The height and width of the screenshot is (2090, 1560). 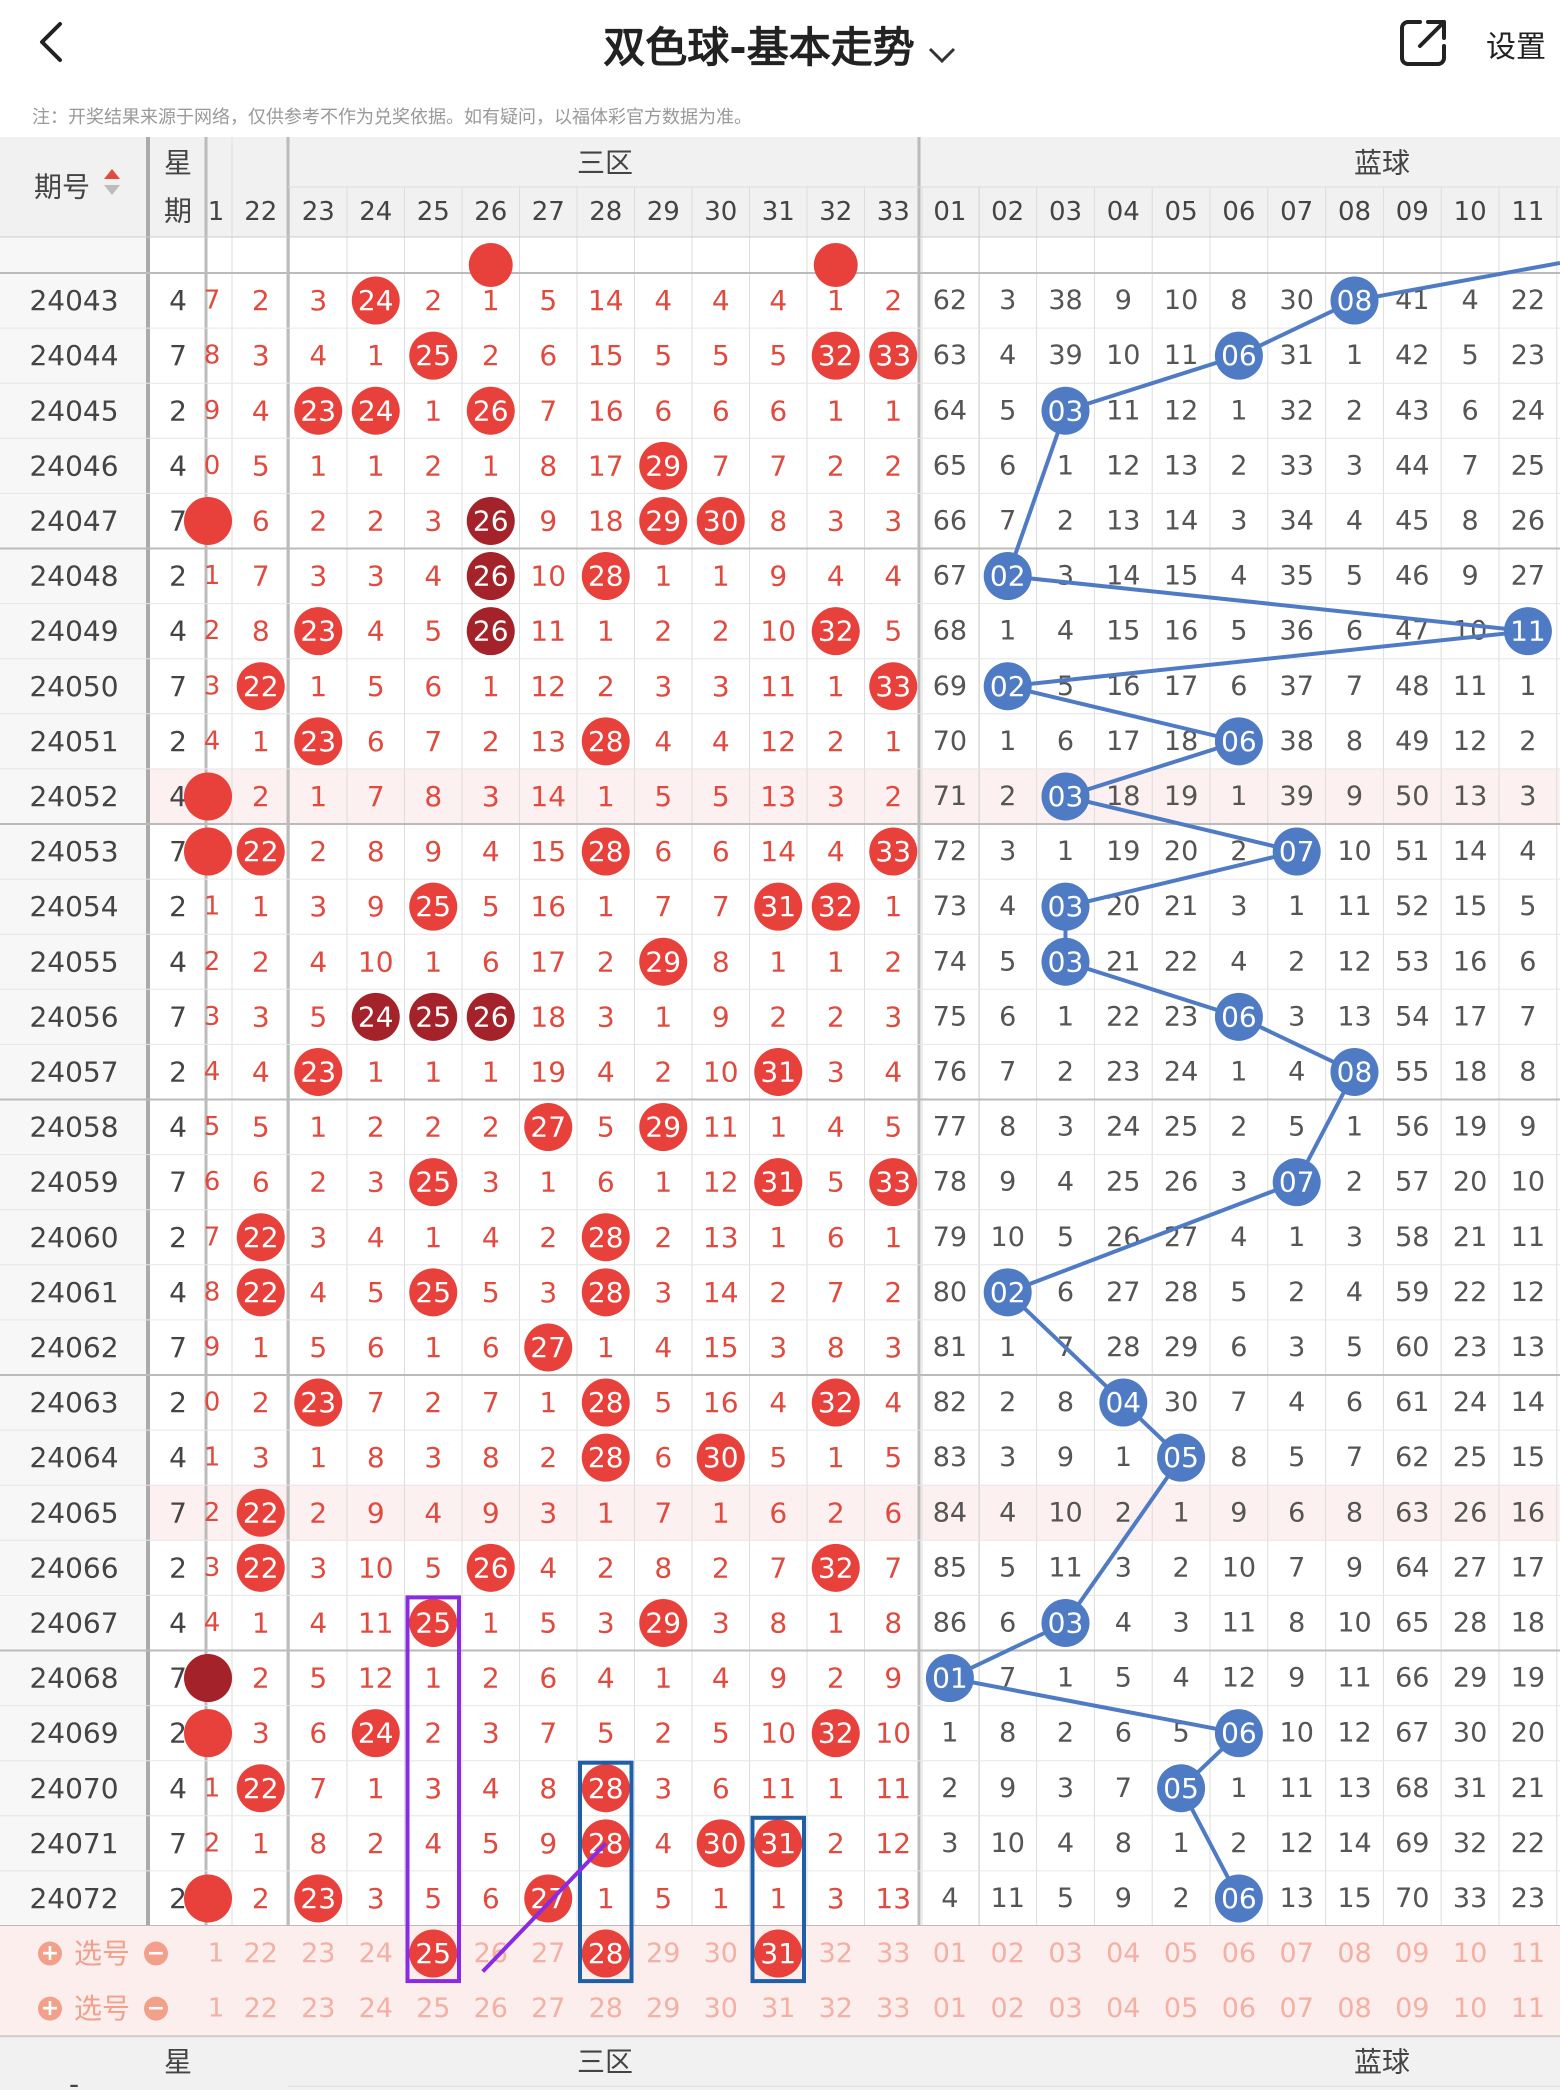 What do you see at coordinates (893, 1788) in the screenshot?
I see `miss-count: 11` at bounding box center [893, 1788].